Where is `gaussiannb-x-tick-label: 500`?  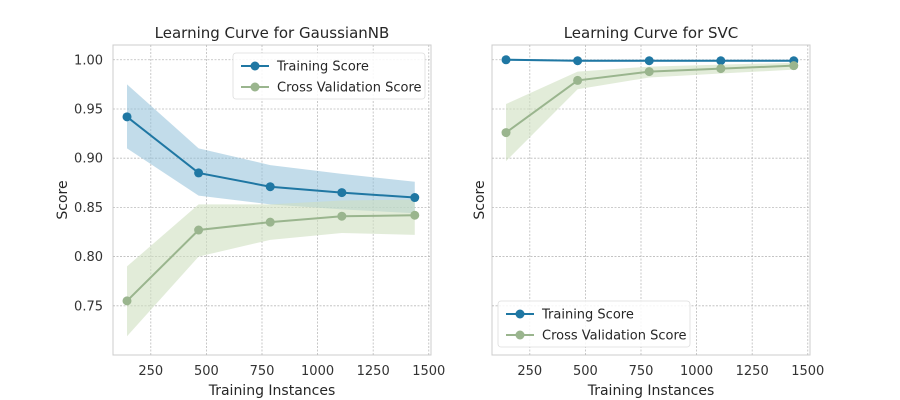
gaussiannb-x-tick-label: 500 is located at coordinates (206, 371).